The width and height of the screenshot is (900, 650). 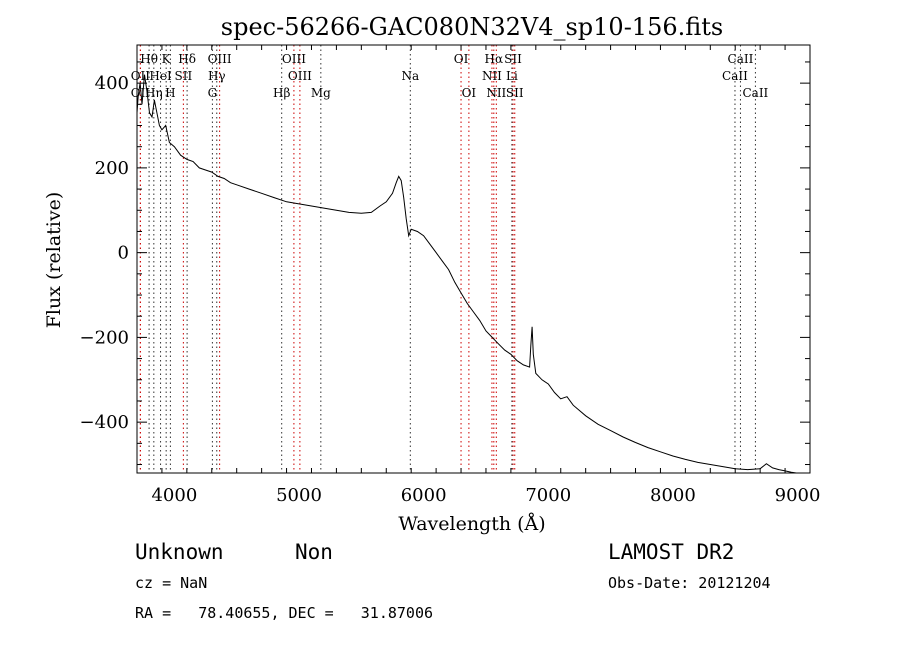 What do you see at coordinates (284, 613) in the screenshot?
I see `coordinates: RA = 78.40655, DEC = 31.87006` at bounding box center [284, 613].